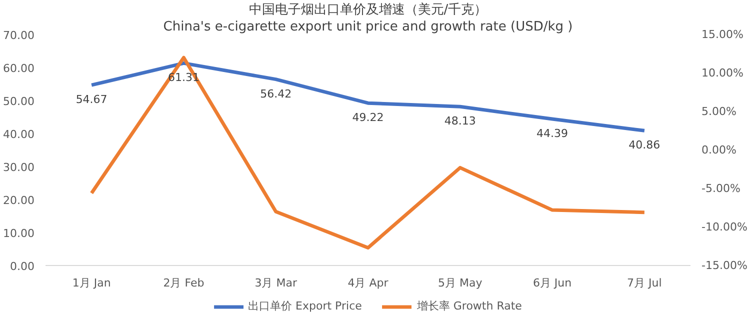 This screenshot has height=326, width=750. What do you see at coordinates (552, 133) in the screenshot?
I see `data-label: 44.39` at bounding box center [552, 133].